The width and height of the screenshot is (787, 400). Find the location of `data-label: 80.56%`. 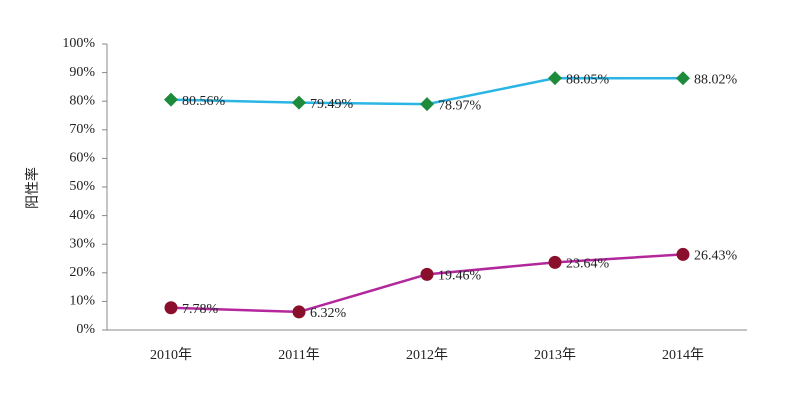

data-label: 80.56% is located at coordinates (204, 101).